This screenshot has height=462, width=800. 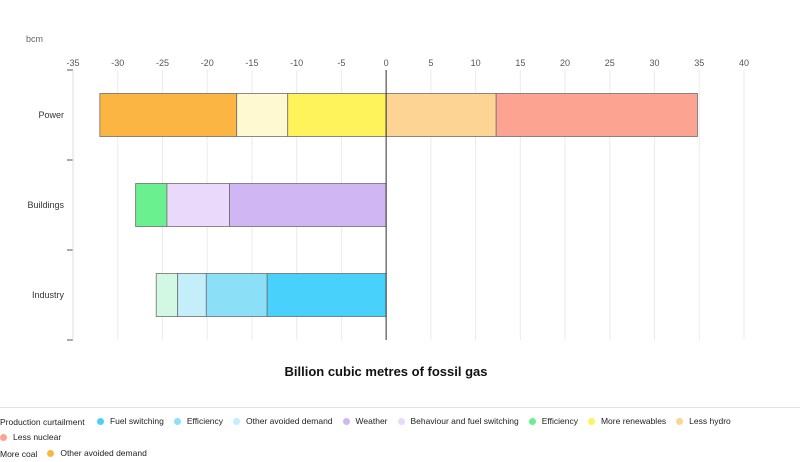 I want to click on category-label-buildings: Buildings, so click(x=45, y=205).